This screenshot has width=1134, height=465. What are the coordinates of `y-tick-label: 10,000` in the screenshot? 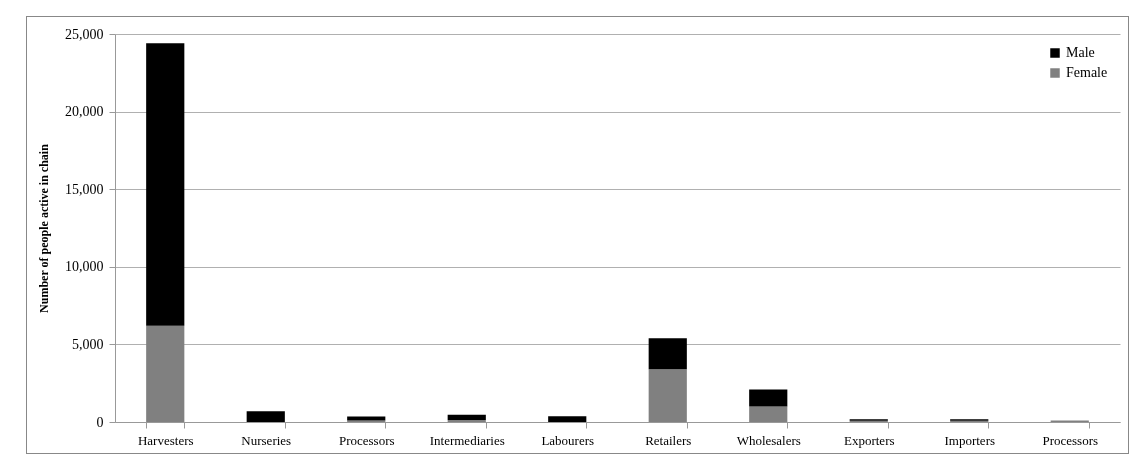 It's located at (84, 267).